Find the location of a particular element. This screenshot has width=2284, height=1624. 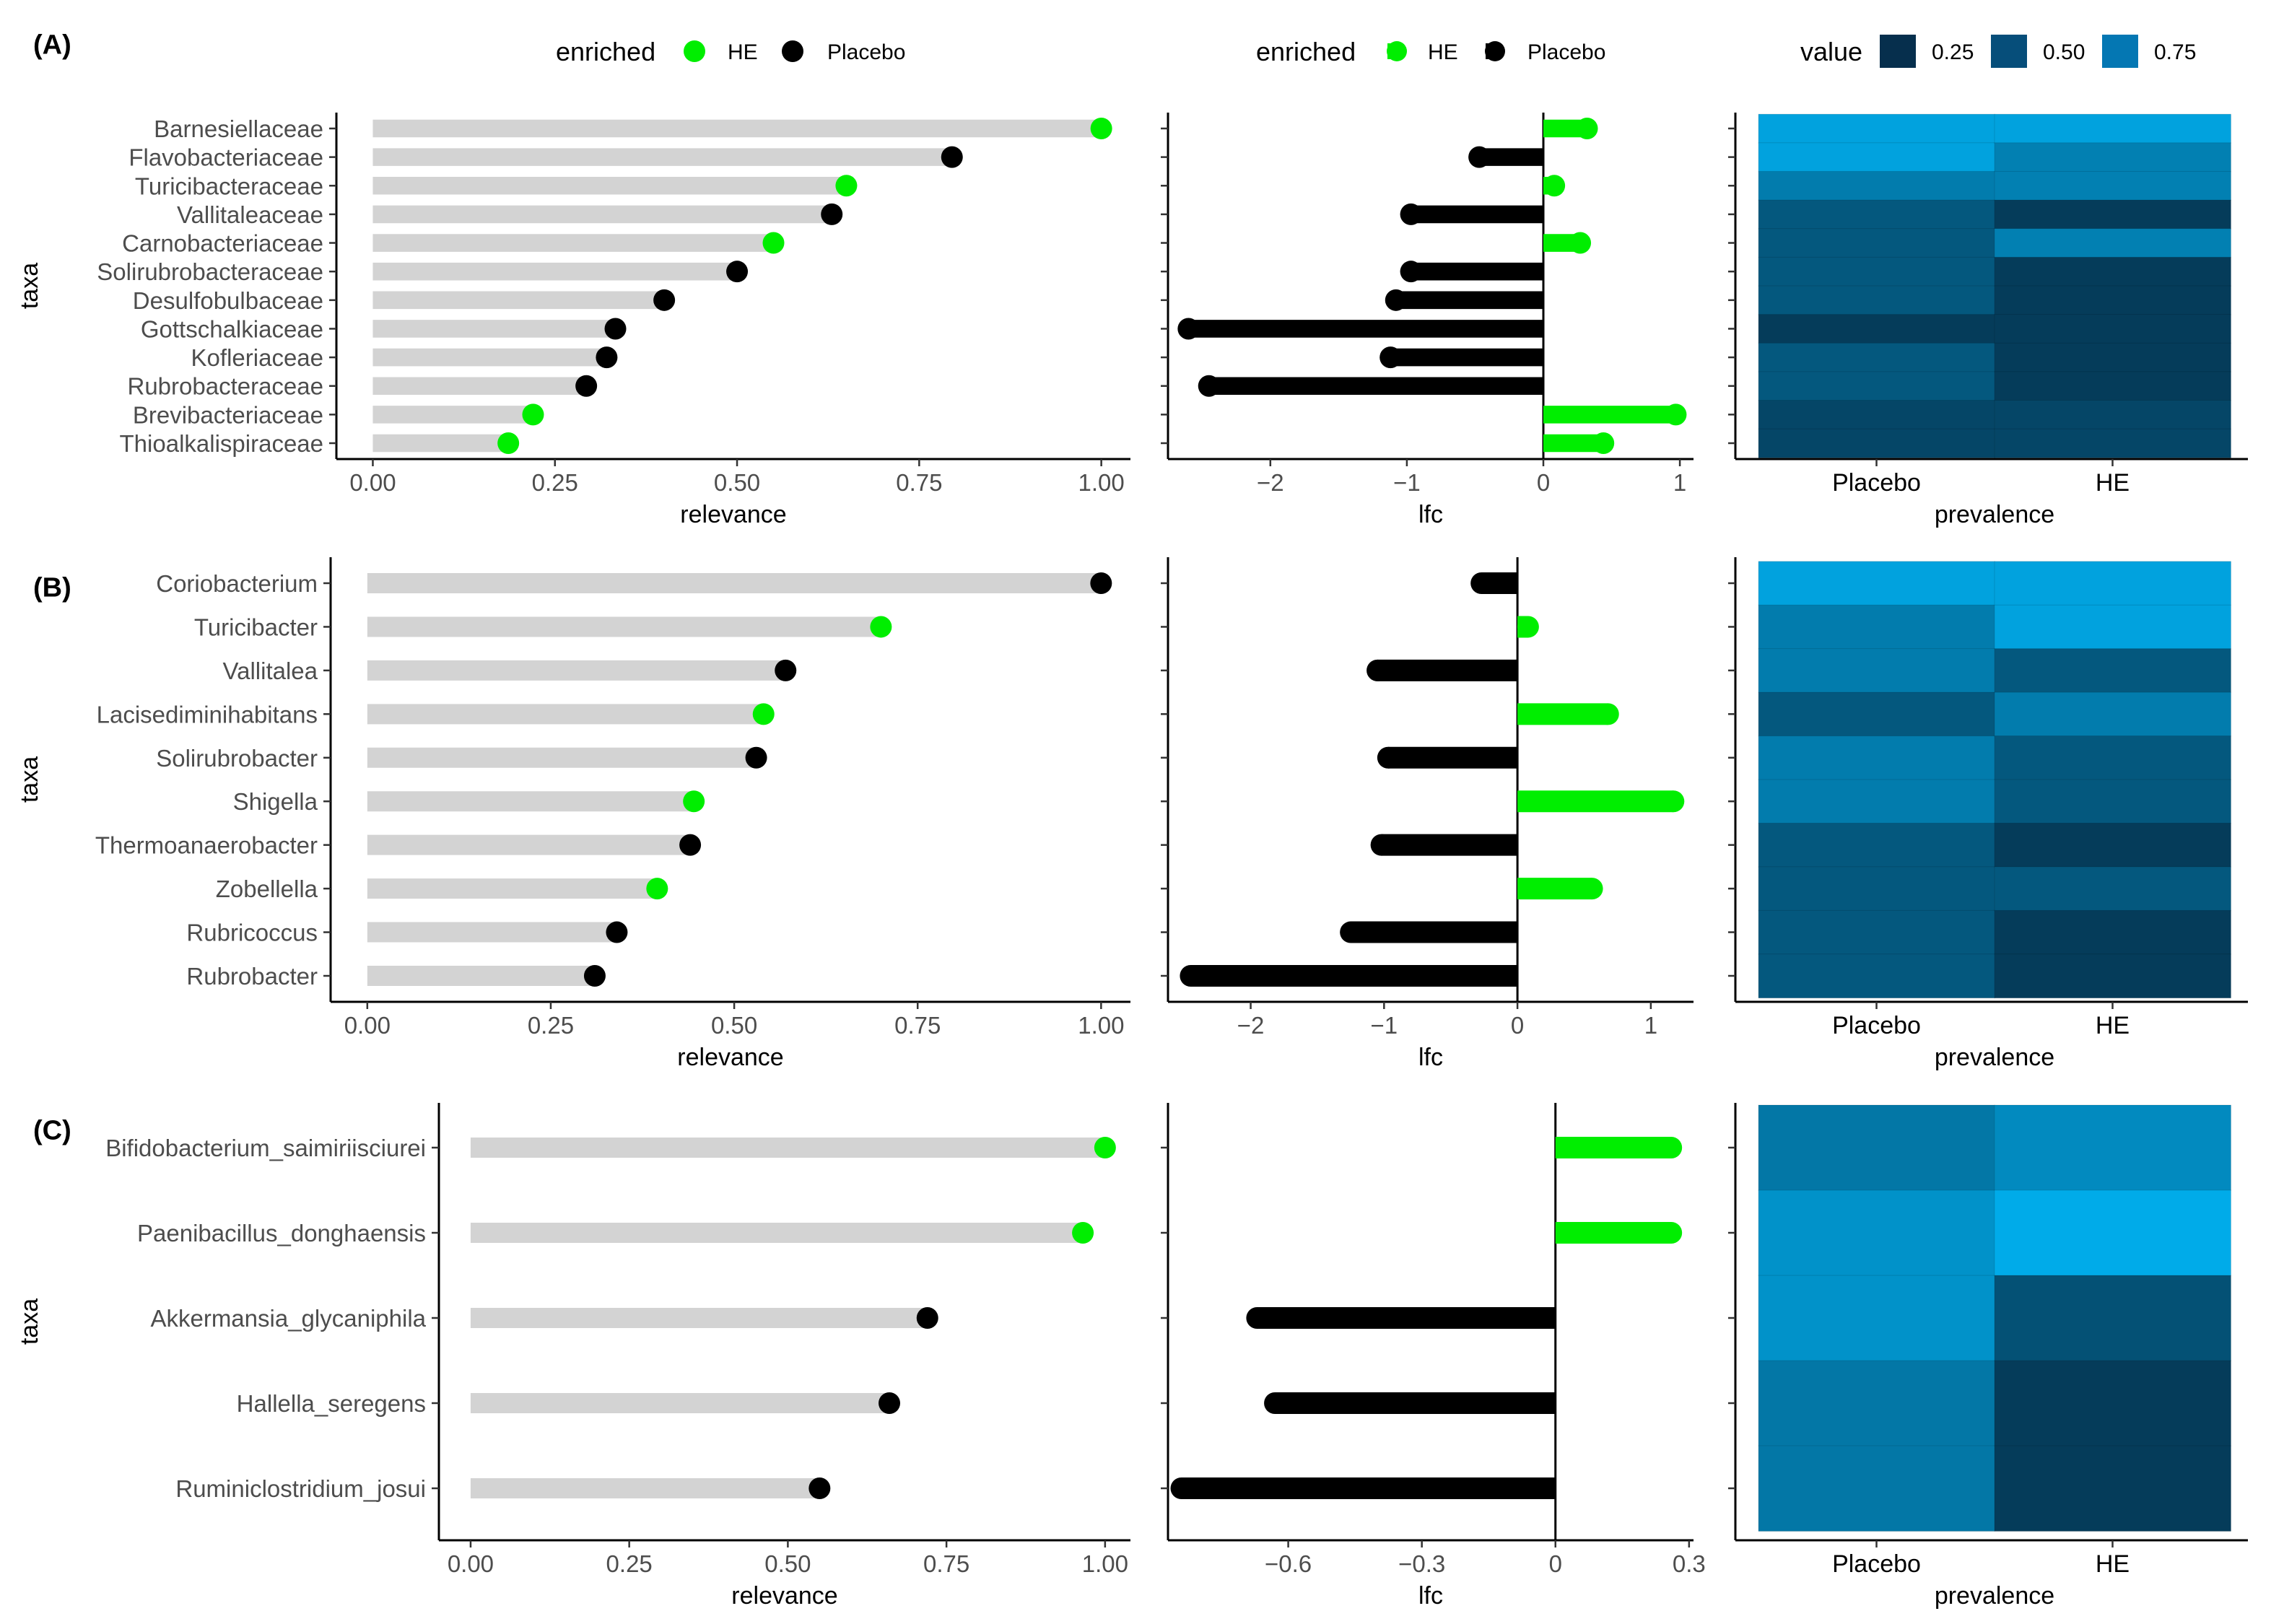

legend-enriched-2: enriched HE Placebo is located at coordinates (1430, 51).